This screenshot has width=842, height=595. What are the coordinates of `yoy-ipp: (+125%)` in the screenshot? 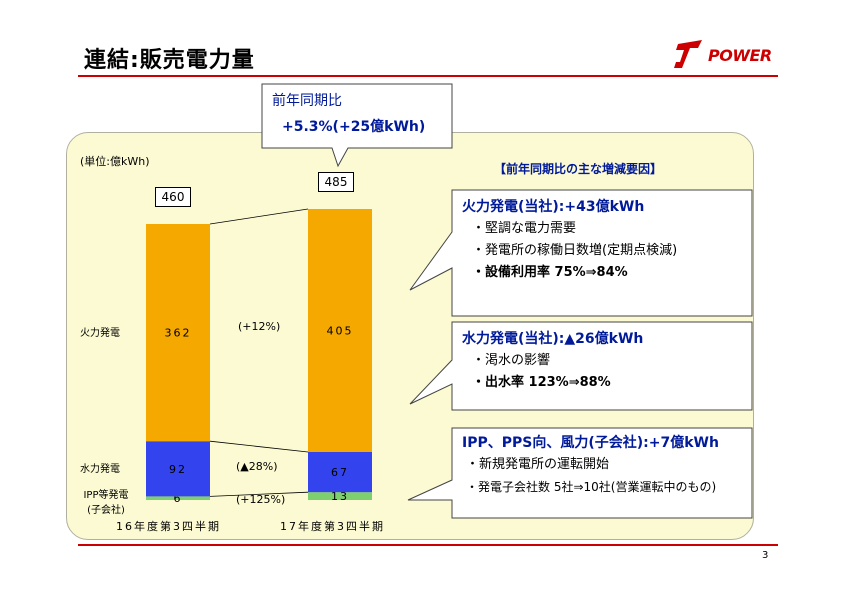 It's located at (261, 499).